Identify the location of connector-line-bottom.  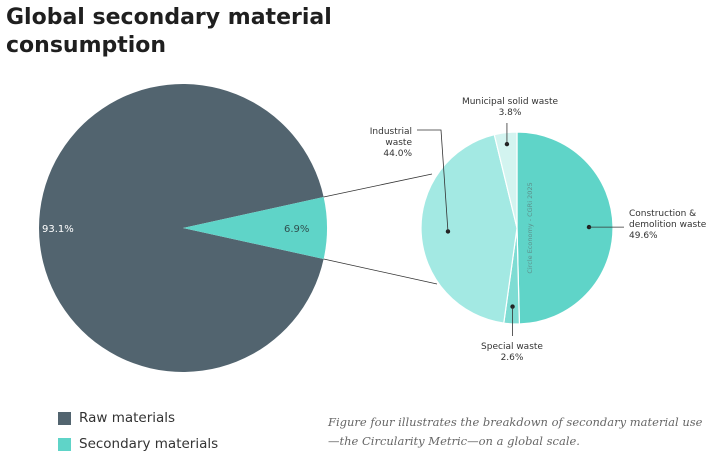
(380, 271).